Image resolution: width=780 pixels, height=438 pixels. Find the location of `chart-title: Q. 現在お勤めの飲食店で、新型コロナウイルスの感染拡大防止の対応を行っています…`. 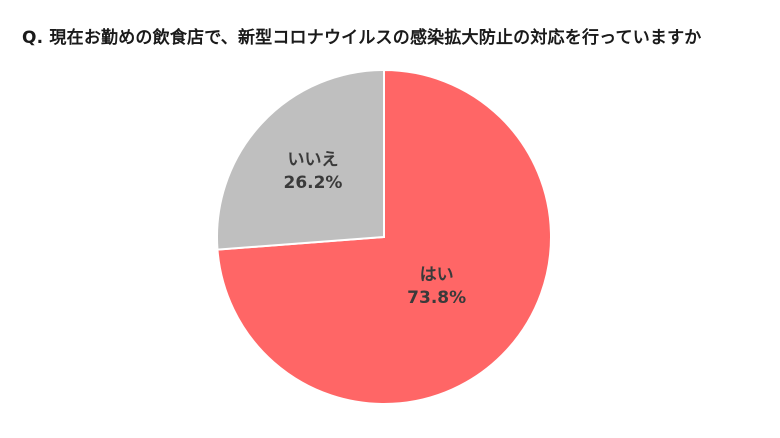

chart-title: Q. 現在お勤めの飲食店で、新型コロナウイルスの感染拡大防止の対応を行っています… is located at coordinates (362, 38).